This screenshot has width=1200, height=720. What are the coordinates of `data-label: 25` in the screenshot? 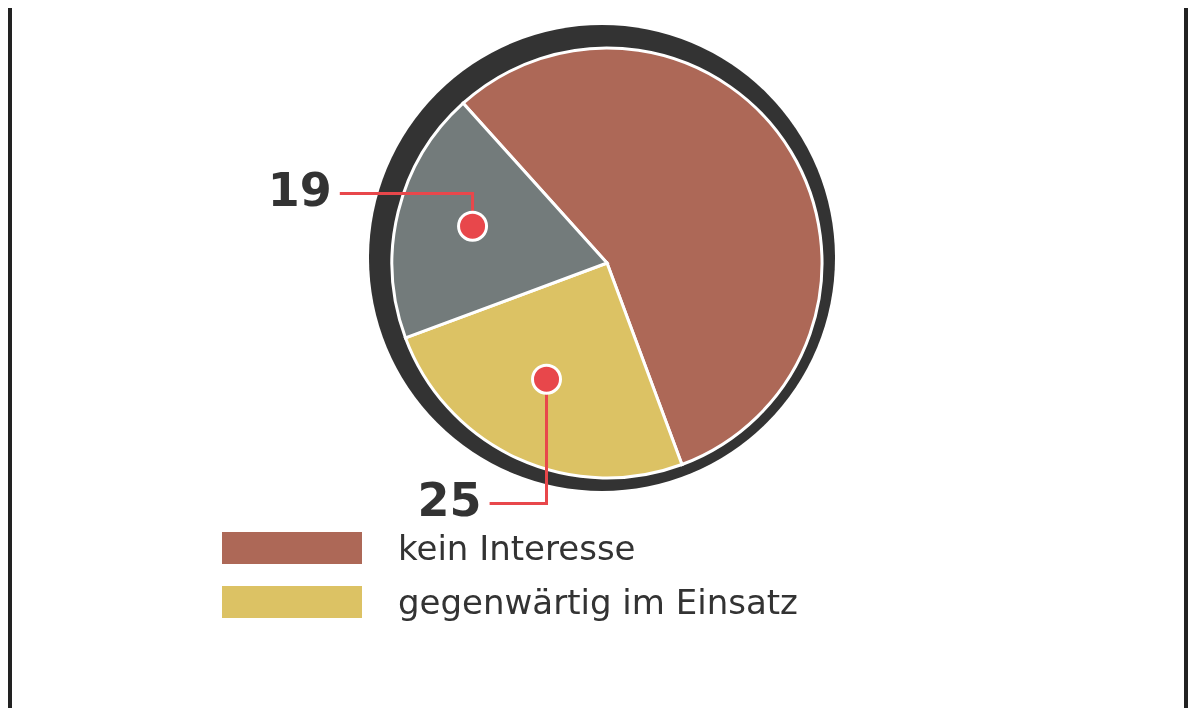 It's located at (449, 499).